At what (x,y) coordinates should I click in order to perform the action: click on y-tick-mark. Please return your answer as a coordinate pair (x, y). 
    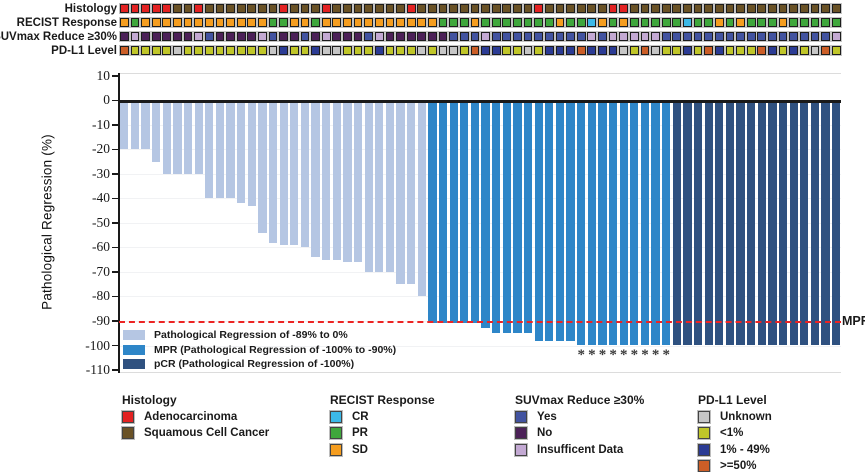
    Looking at the image, I should click on (115, 125).